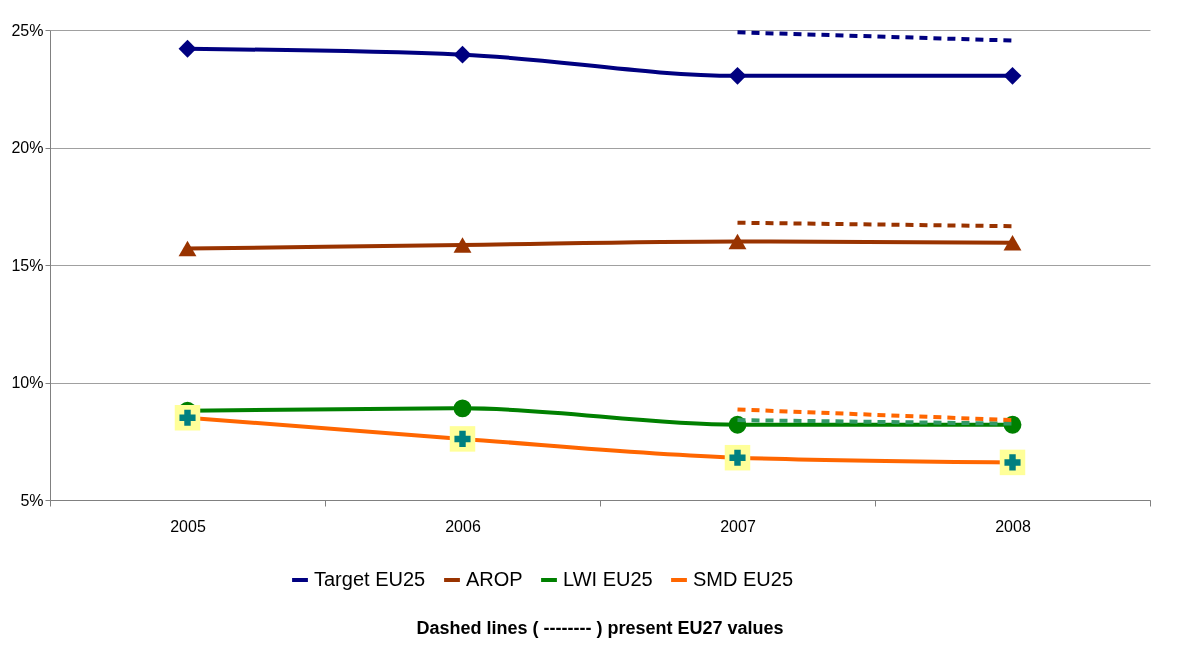 Image resolution: width=1201 pixels, height=658 pixels. Describe the element at coordinates (27, 30) in the screenshot. I see `y-tick-label: 25%` at that location.